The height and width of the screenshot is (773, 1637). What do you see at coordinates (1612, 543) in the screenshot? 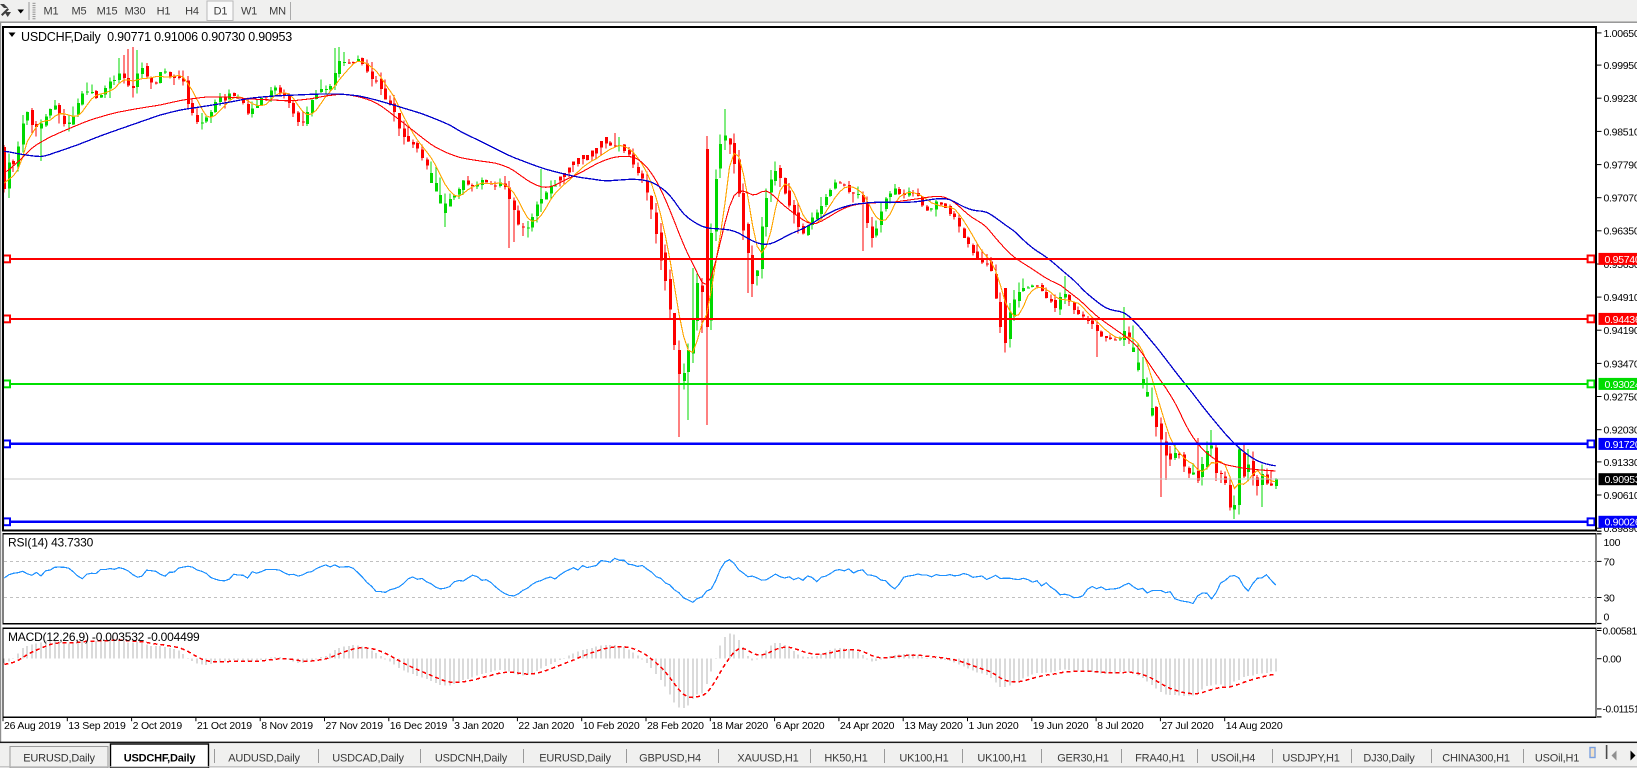
I see `svg-text: 100` at bounding box center [1612, 543].